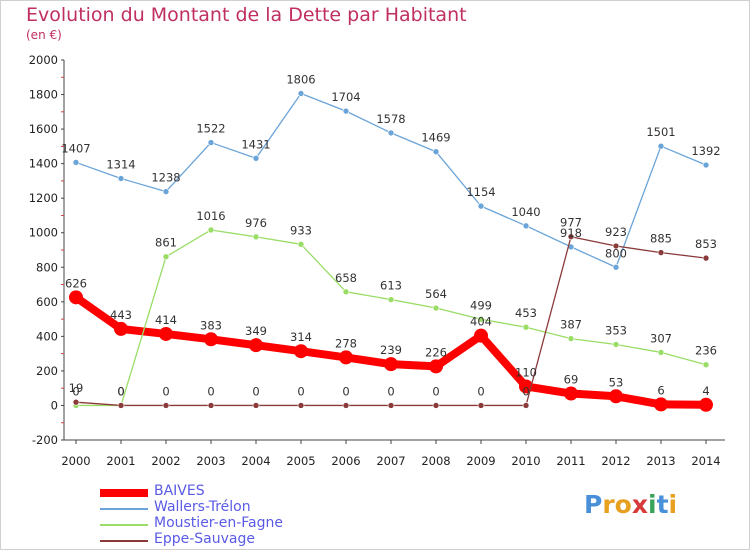  I want to click on data-label: 933, so click(301, 230).